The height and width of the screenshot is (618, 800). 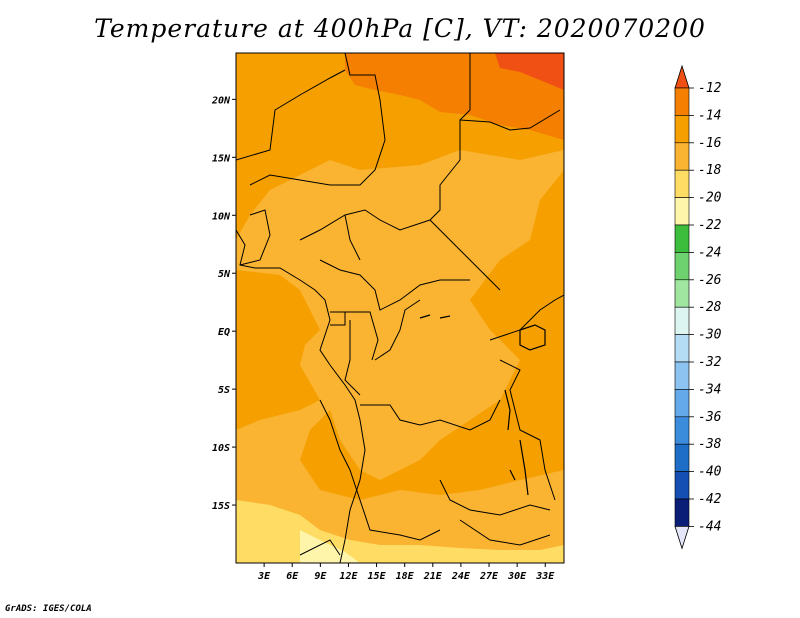 What do you see at coordinates (710, 143) in the screenshot?
I see `colorbar-label: -16` at bounding box center [710, 143].